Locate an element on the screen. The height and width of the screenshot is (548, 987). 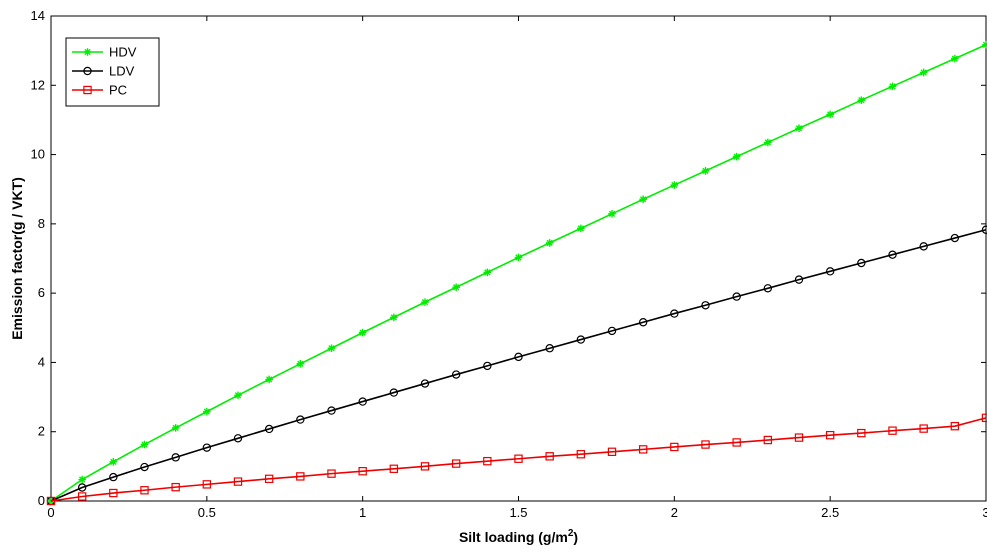
legend-marker-ldv is located at coordinates (87, 71).